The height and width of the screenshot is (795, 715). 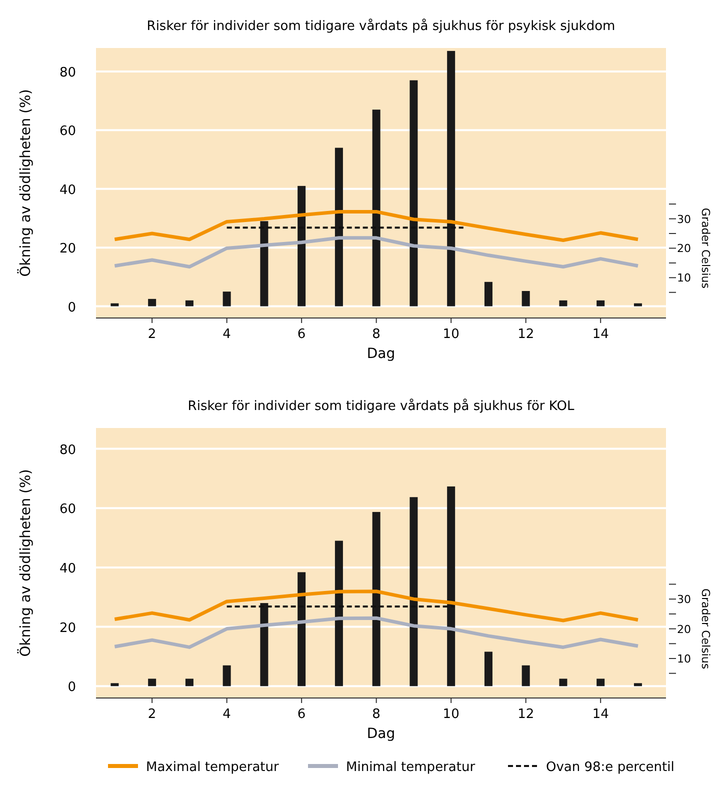 I want to click on legend-label: Ovan 98:e percentil, so click(x=610, y=767).